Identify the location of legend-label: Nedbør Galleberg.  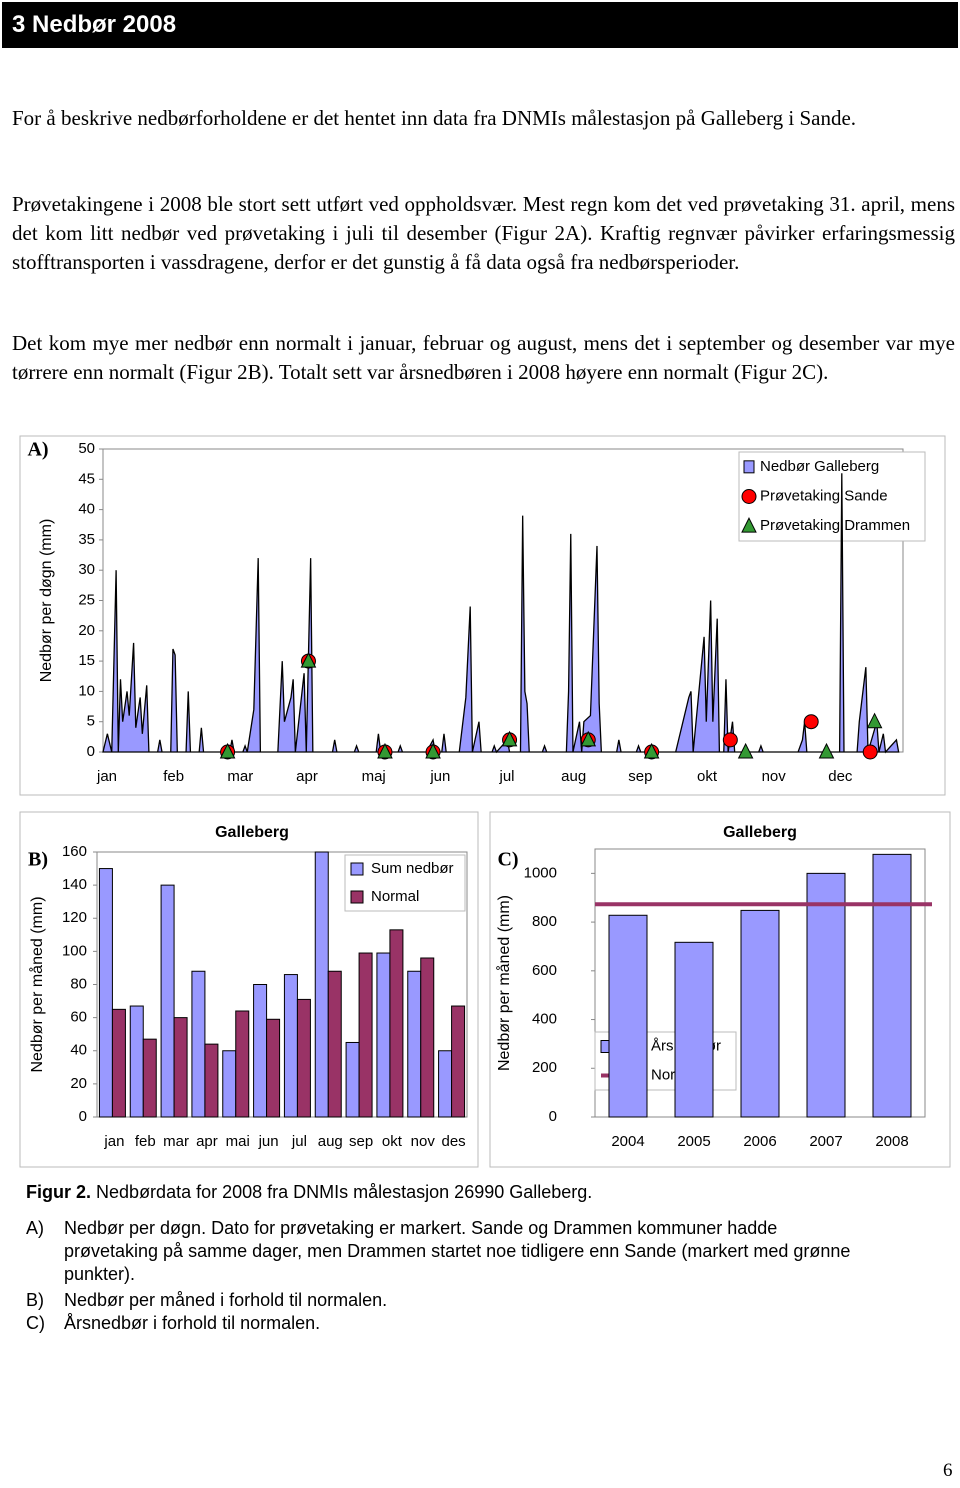
(819, 466).